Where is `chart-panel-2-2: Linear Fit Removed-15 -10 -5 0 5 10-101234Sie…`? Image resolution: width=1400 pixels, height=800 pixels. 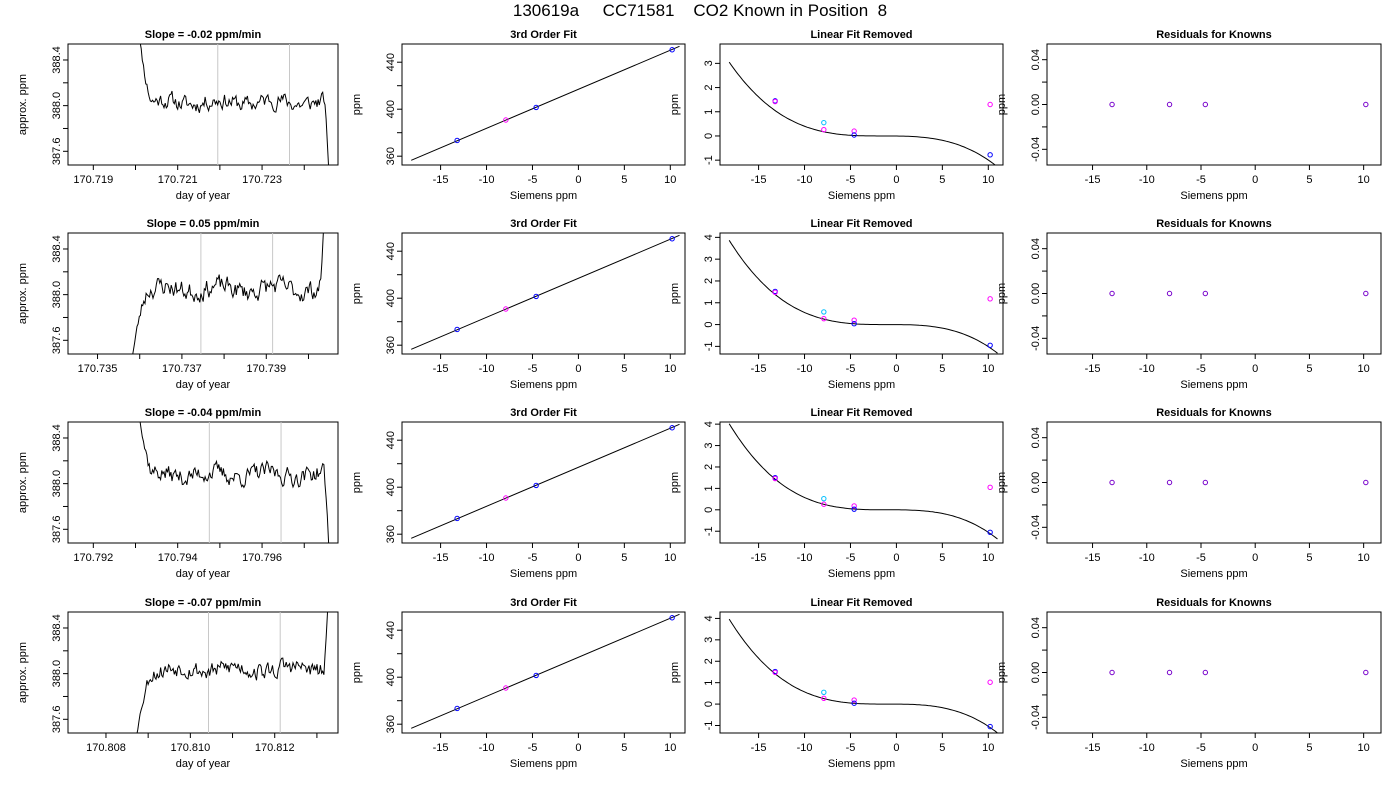 chart-panel-2-2: Linear Fit Removed-15 -10 -5 0 5 10-101234Sie… is located at coordinates (836, 493).